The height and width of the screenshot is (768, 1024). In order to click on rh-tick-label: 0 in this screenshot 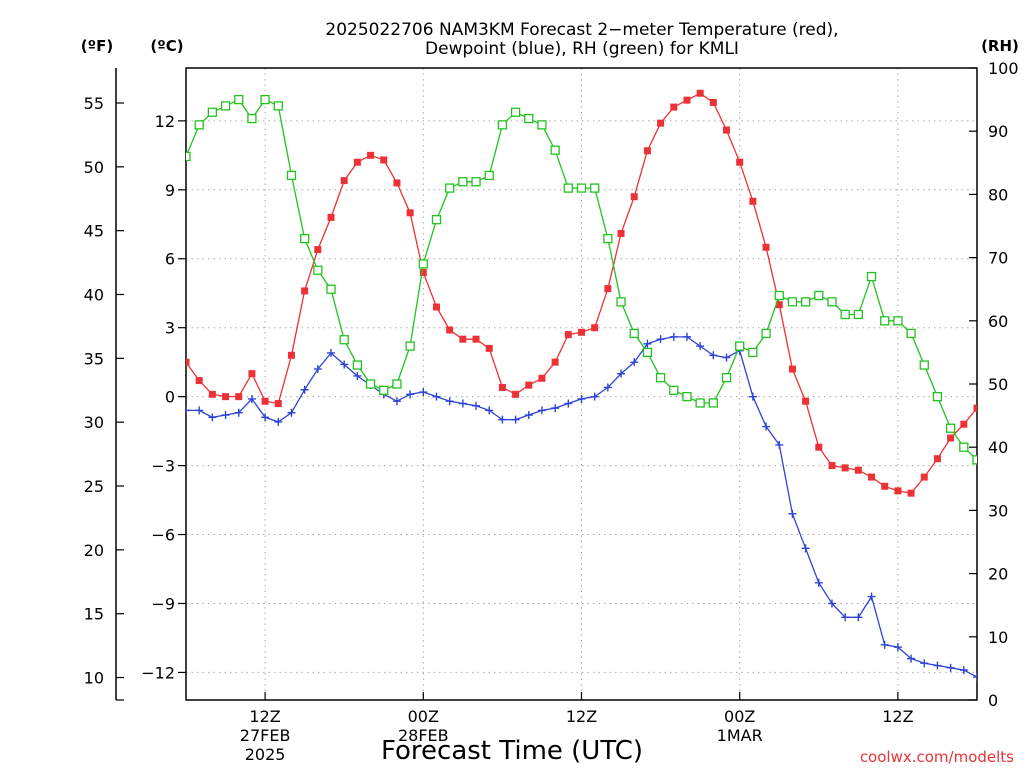, I will do `click(993, 700)`.